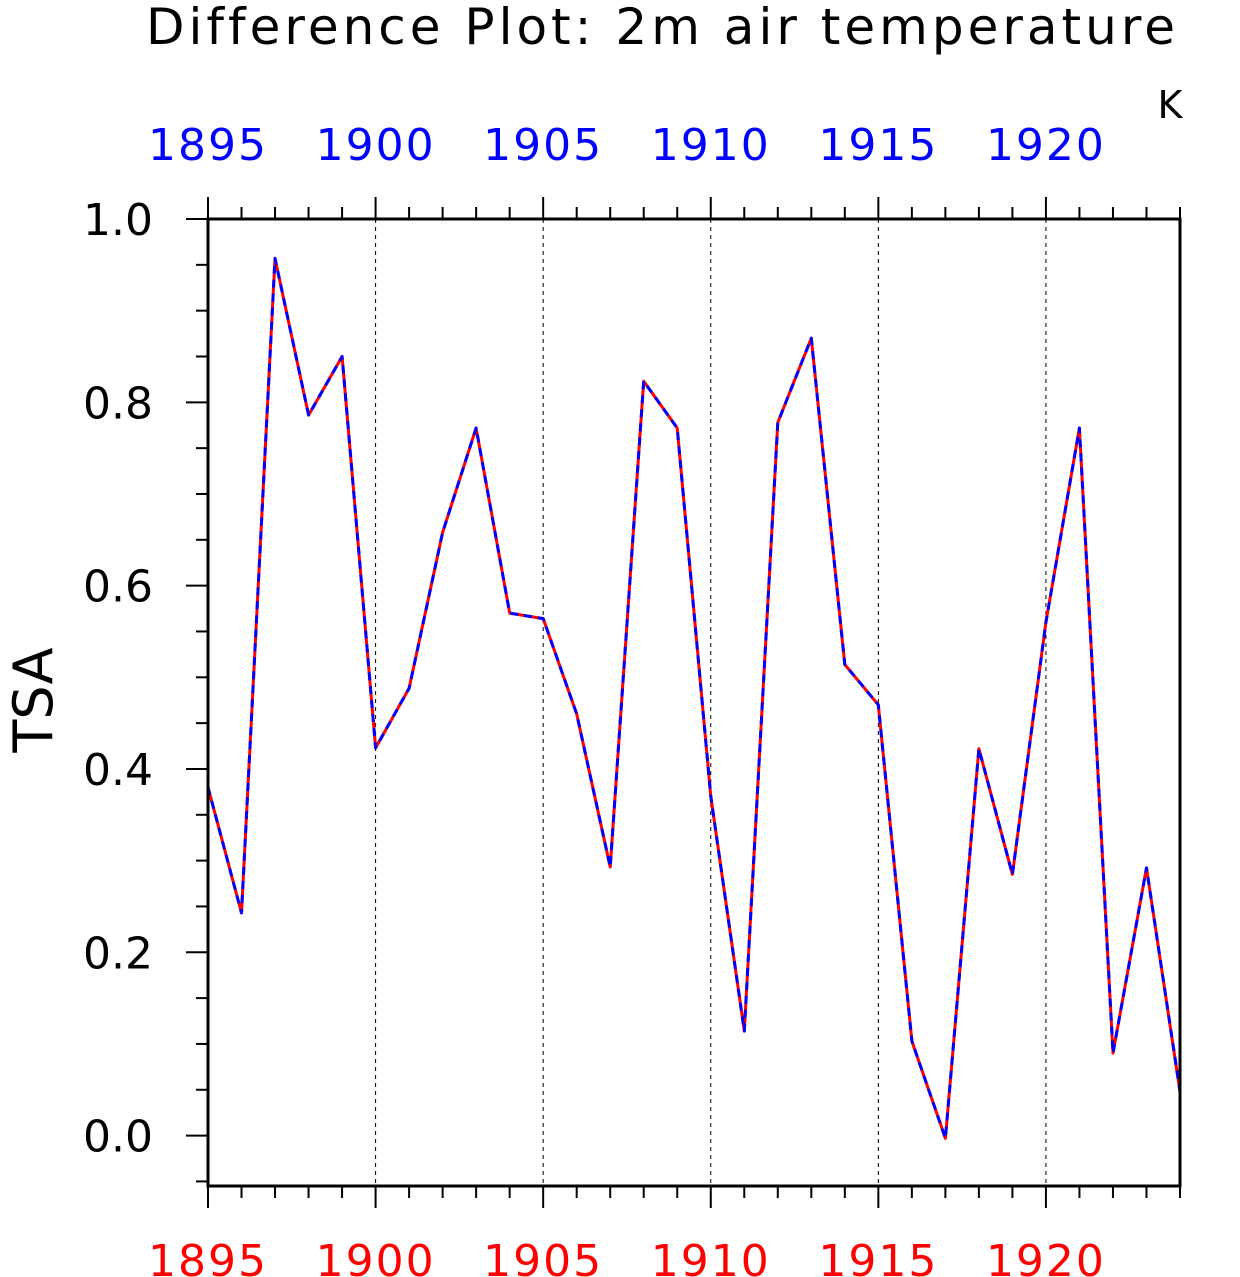  I want to click on x-tick-label-top-1910: 1910, so click(711, 145).